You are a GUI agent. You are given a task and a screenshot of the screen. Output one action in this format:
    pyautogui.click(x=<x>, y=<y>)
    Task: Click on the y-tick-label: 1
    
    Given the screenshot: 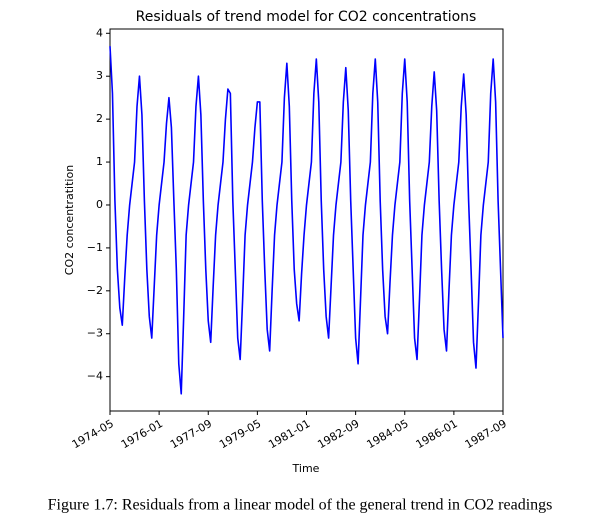 What is the action you would take?
    pyautogui.click(x=99, y=161)
    